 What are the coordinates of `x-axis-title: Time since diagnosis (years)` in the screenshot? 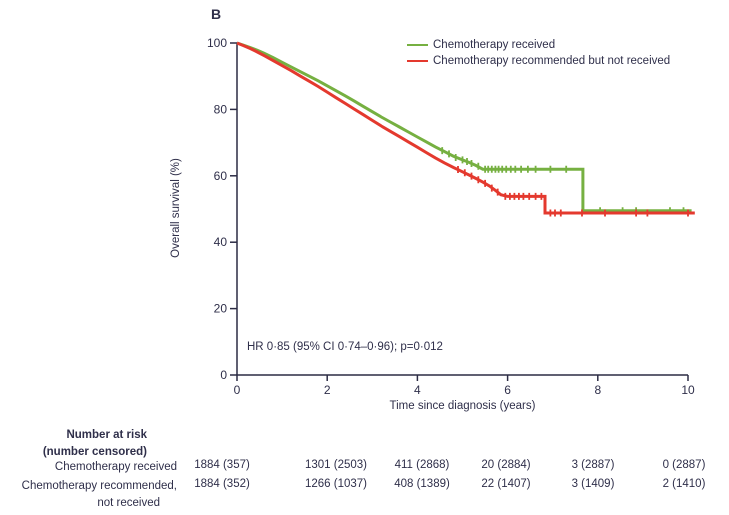 It's located at (462, 406).